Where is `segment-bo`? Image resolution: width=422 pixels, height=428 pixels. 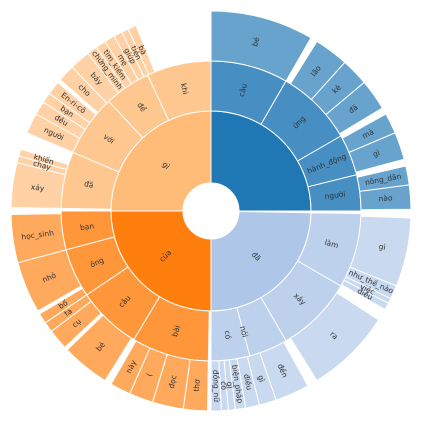
segment-bo is located at coordinates (63, 305).